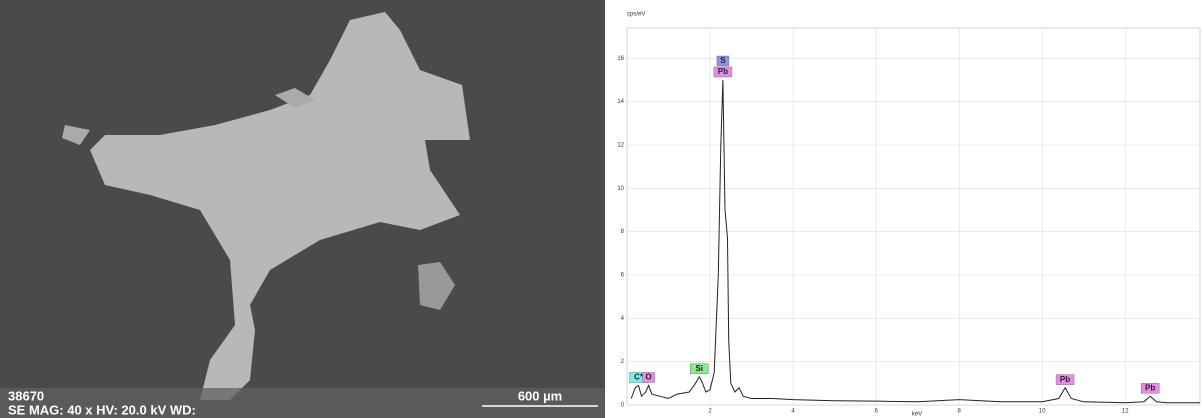  Describe the element at coordinates (102, 409) in the screenshot. I see `sem-info: SE MAG: 40 x HV: 20.0 kV WD:` at that location.